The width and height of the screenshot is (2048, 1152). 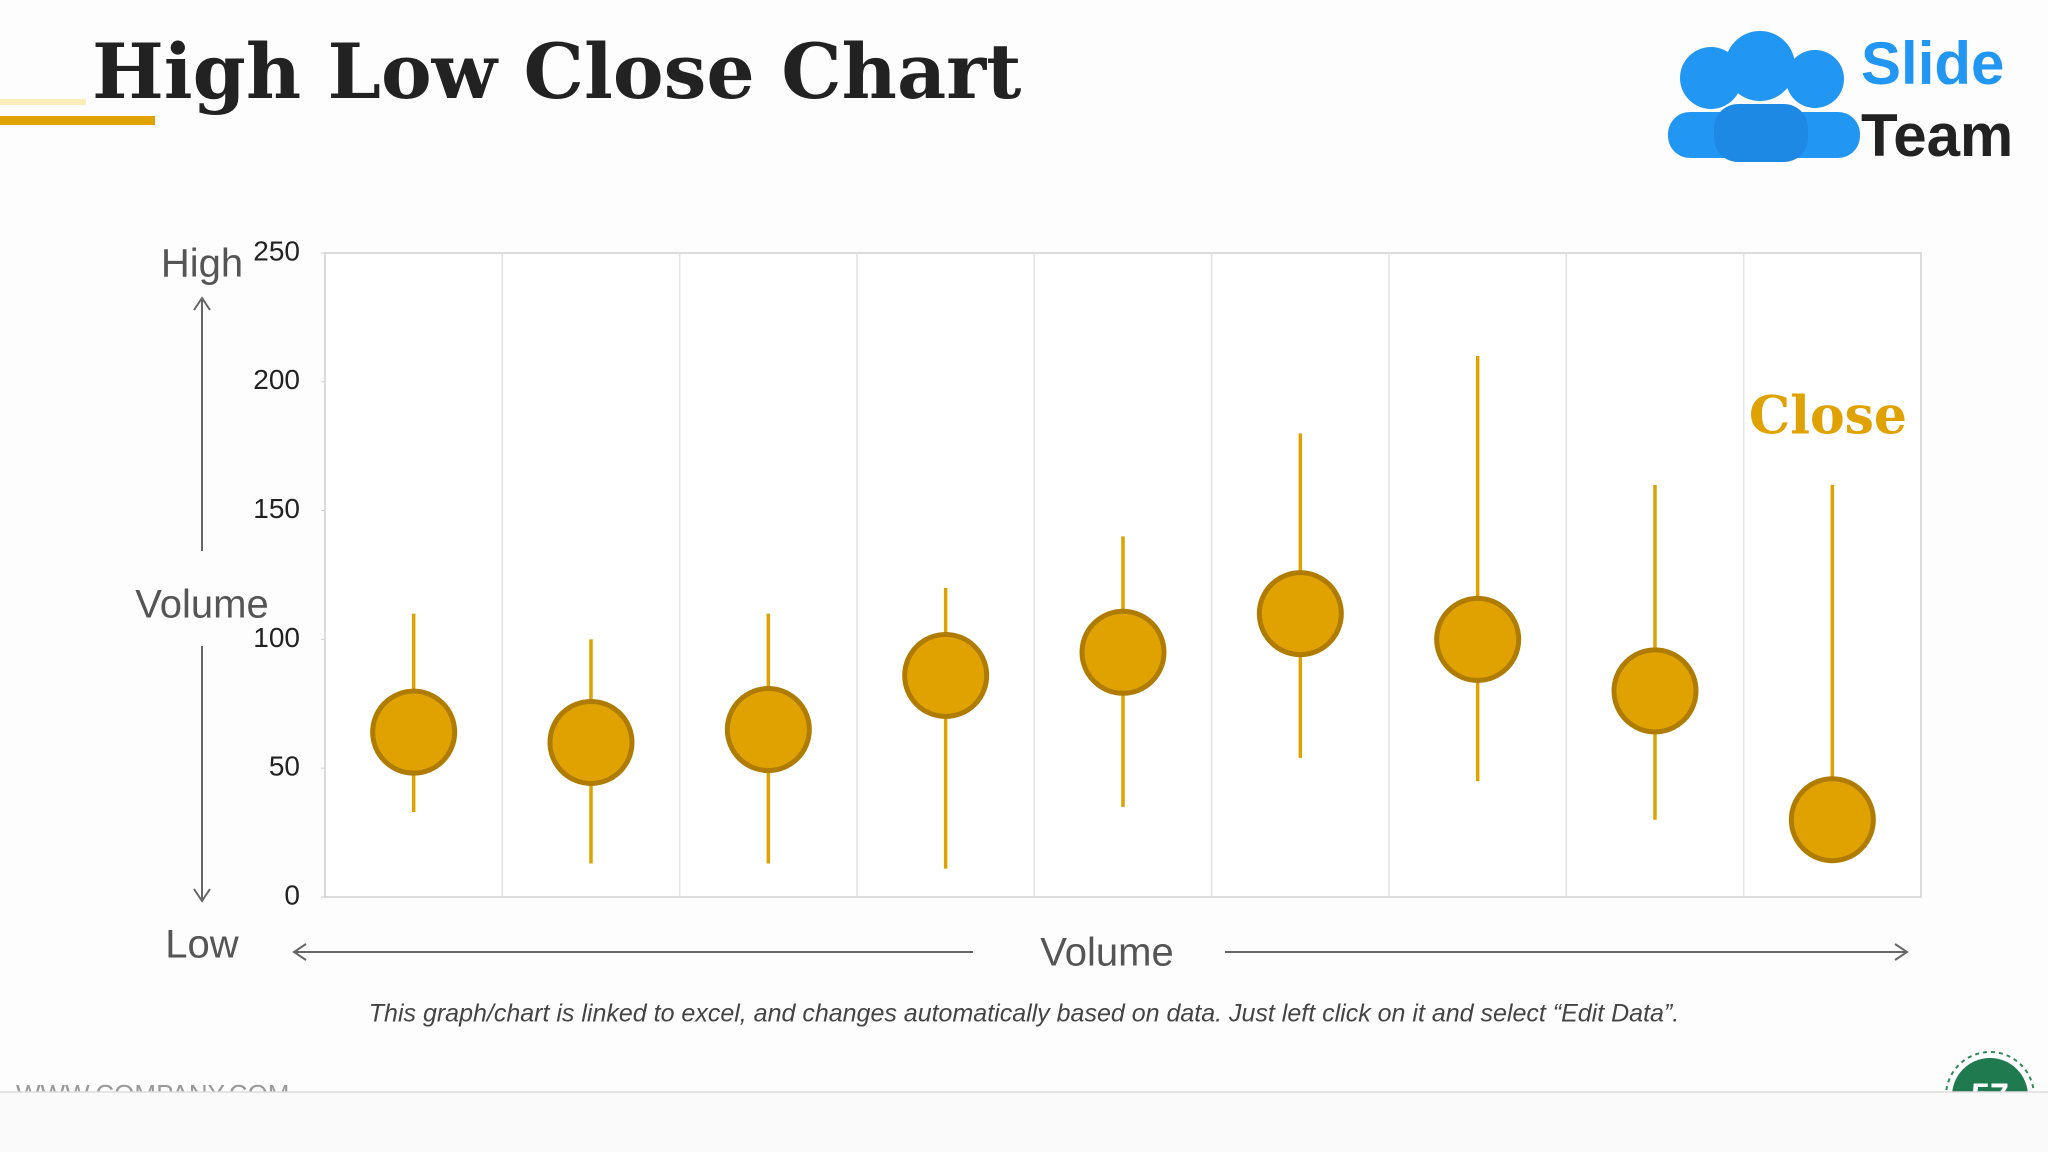 What do you see at coordinates (1937, 135) in the screenshot?
I see `logo-text: Team` at bounding box center [1937, 135].